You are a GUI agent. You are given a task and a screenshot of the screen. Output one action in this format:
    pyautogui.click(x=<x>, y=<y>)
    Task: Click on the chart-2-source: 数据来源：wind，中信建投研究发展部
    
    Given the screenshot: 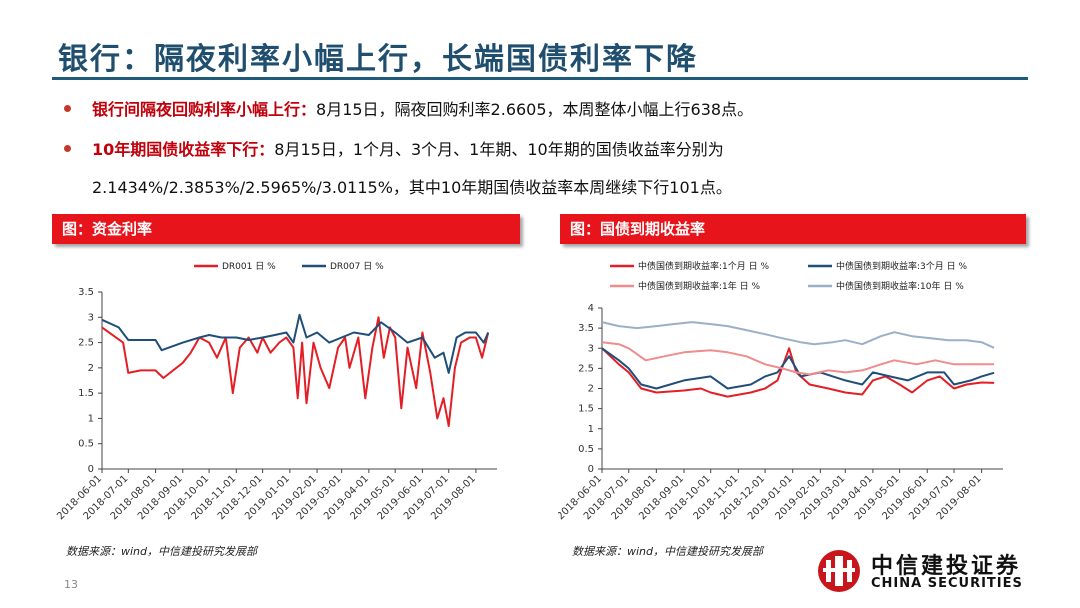 What is the action you would take?
    pyautogui.click(x=668, y=551)
    